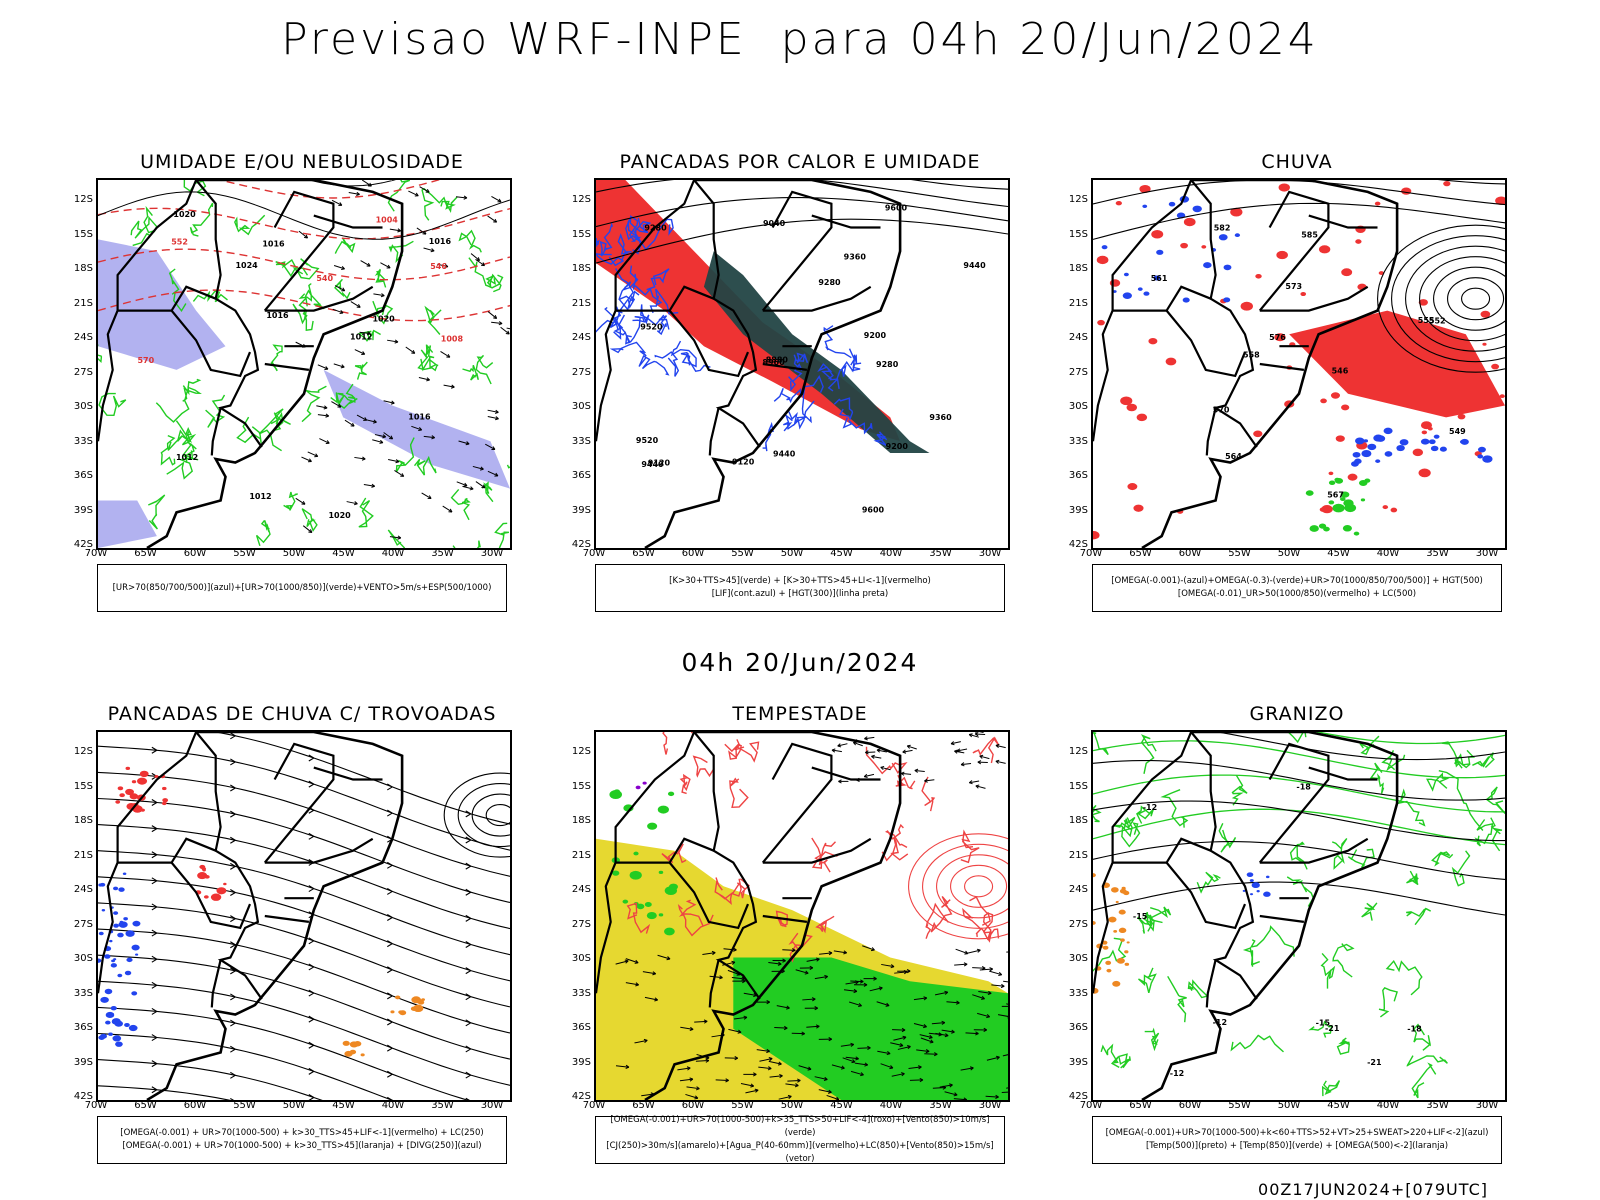  Describe the element at coordinates (1250, 875) in the screenshot. I see `hail-fill` at that location.